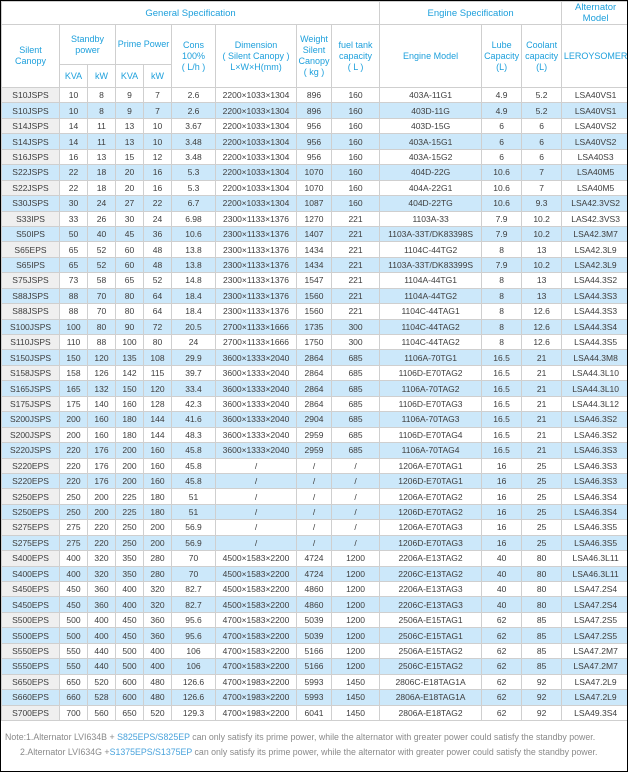 This screenshot has width=628, height=772. What do you see at coordinates (129, 157) in the screenshot?
I see `spec-cell: 15` at bounding box center [129, 157].